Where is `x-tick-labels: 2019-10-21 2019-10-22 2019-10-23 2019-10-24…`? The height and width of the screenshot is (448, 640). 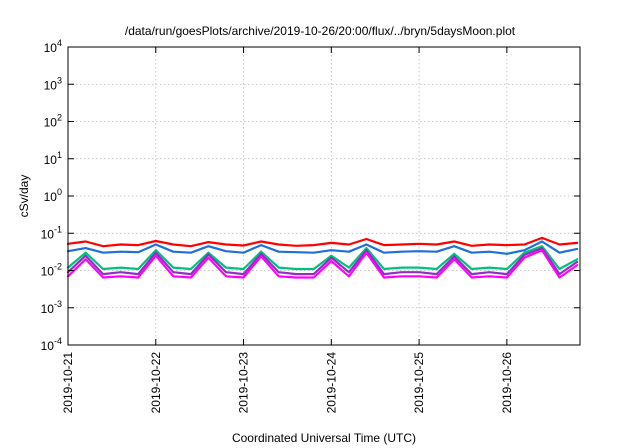
x-tick-labels: 2019-10-21 2019-10-22 2019-10-23 2019-10-24… is located at coordinates (287, 383).